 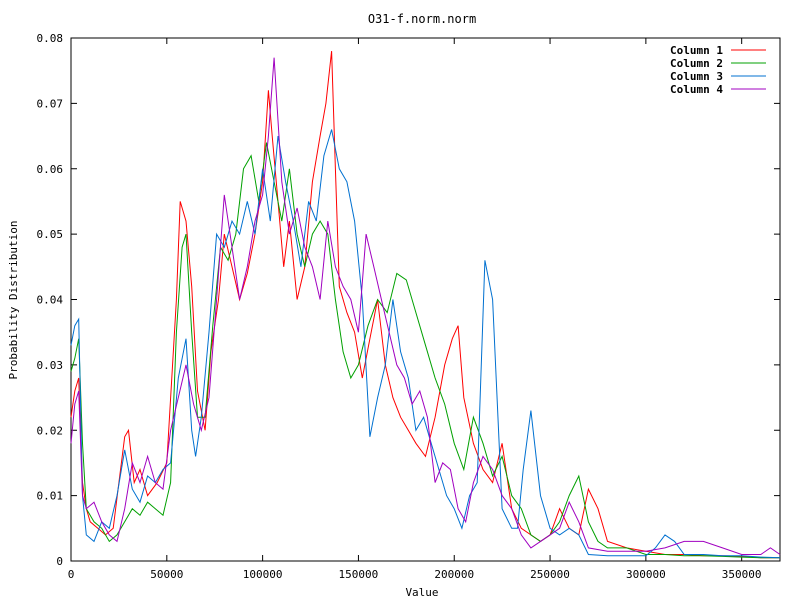 I want to click on legend-label-column-4: Column 4, so click(x=696, y=89).